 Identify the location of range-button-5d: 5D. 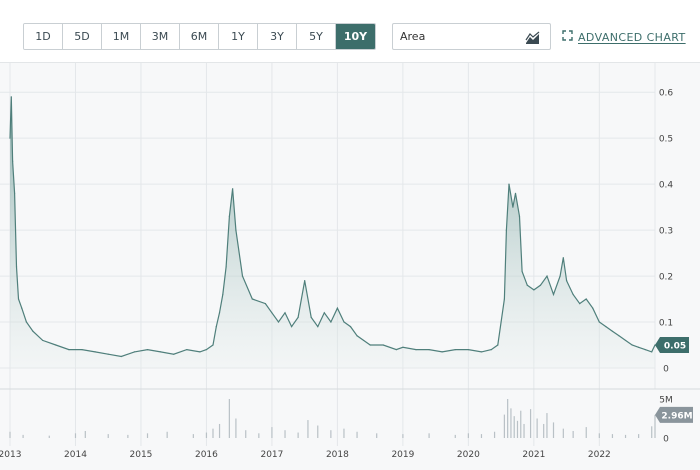
(82, 36).